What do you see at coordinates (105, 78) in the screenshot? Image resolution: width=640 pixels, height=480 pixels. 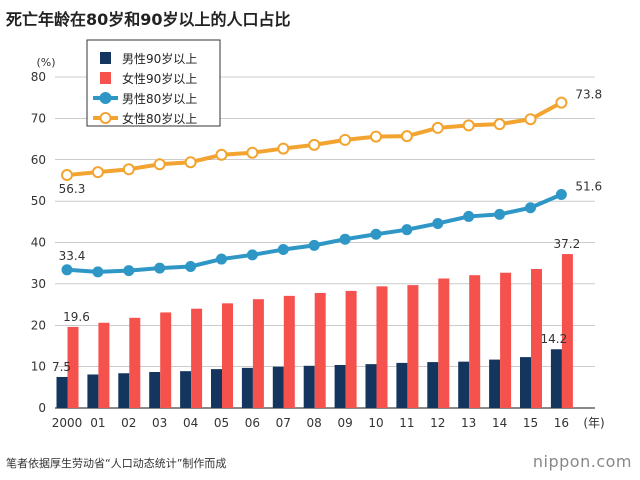 I see `legend-swatch` at bounding box center [105, 78].